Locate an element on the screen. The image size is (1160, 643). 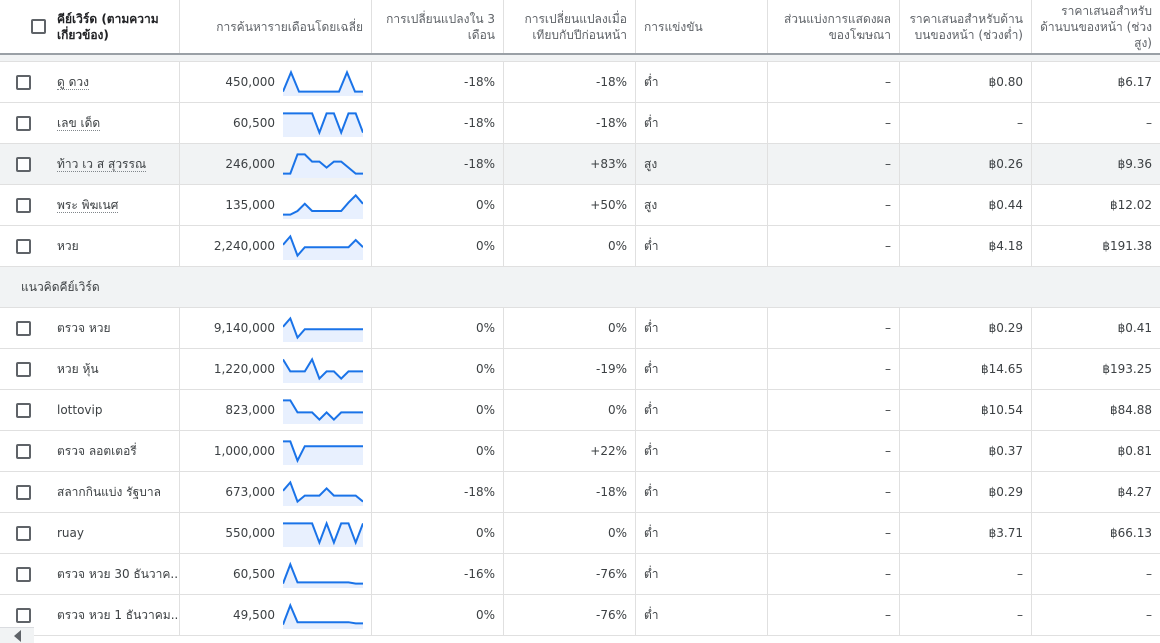
avg-monthly-value: 49,500 is located at coordinates (254, 615).